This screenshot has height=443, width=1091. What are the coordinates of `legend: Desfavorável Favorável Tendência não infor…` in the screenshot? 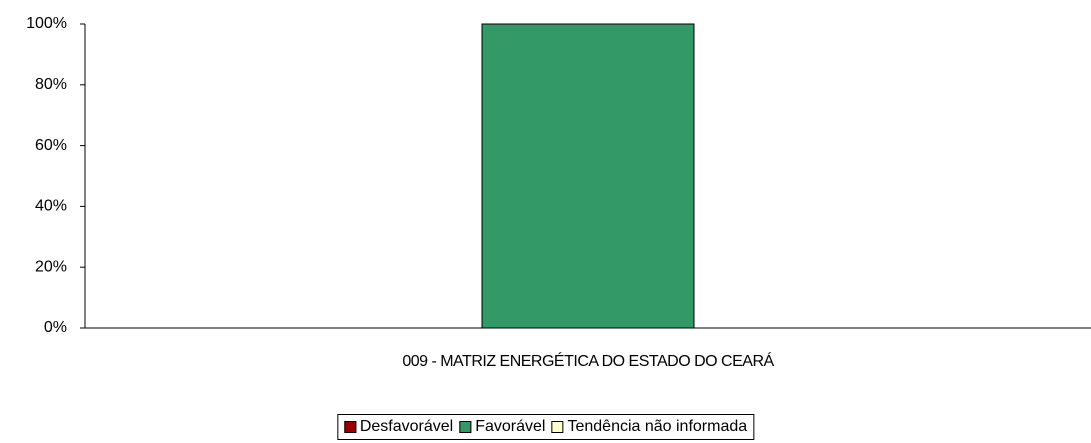 It's located at (545, 427).